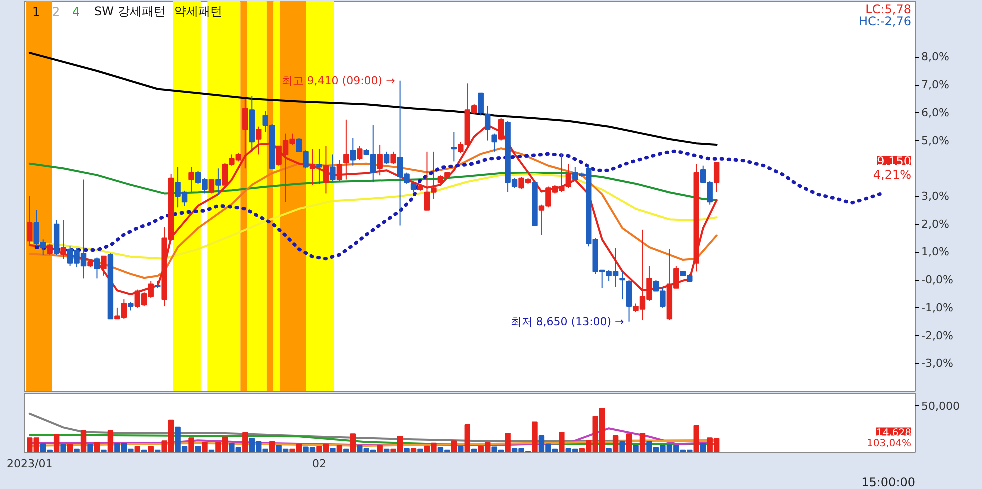  I want to click on y-tick-label: 6,0%, so click(936, 113).